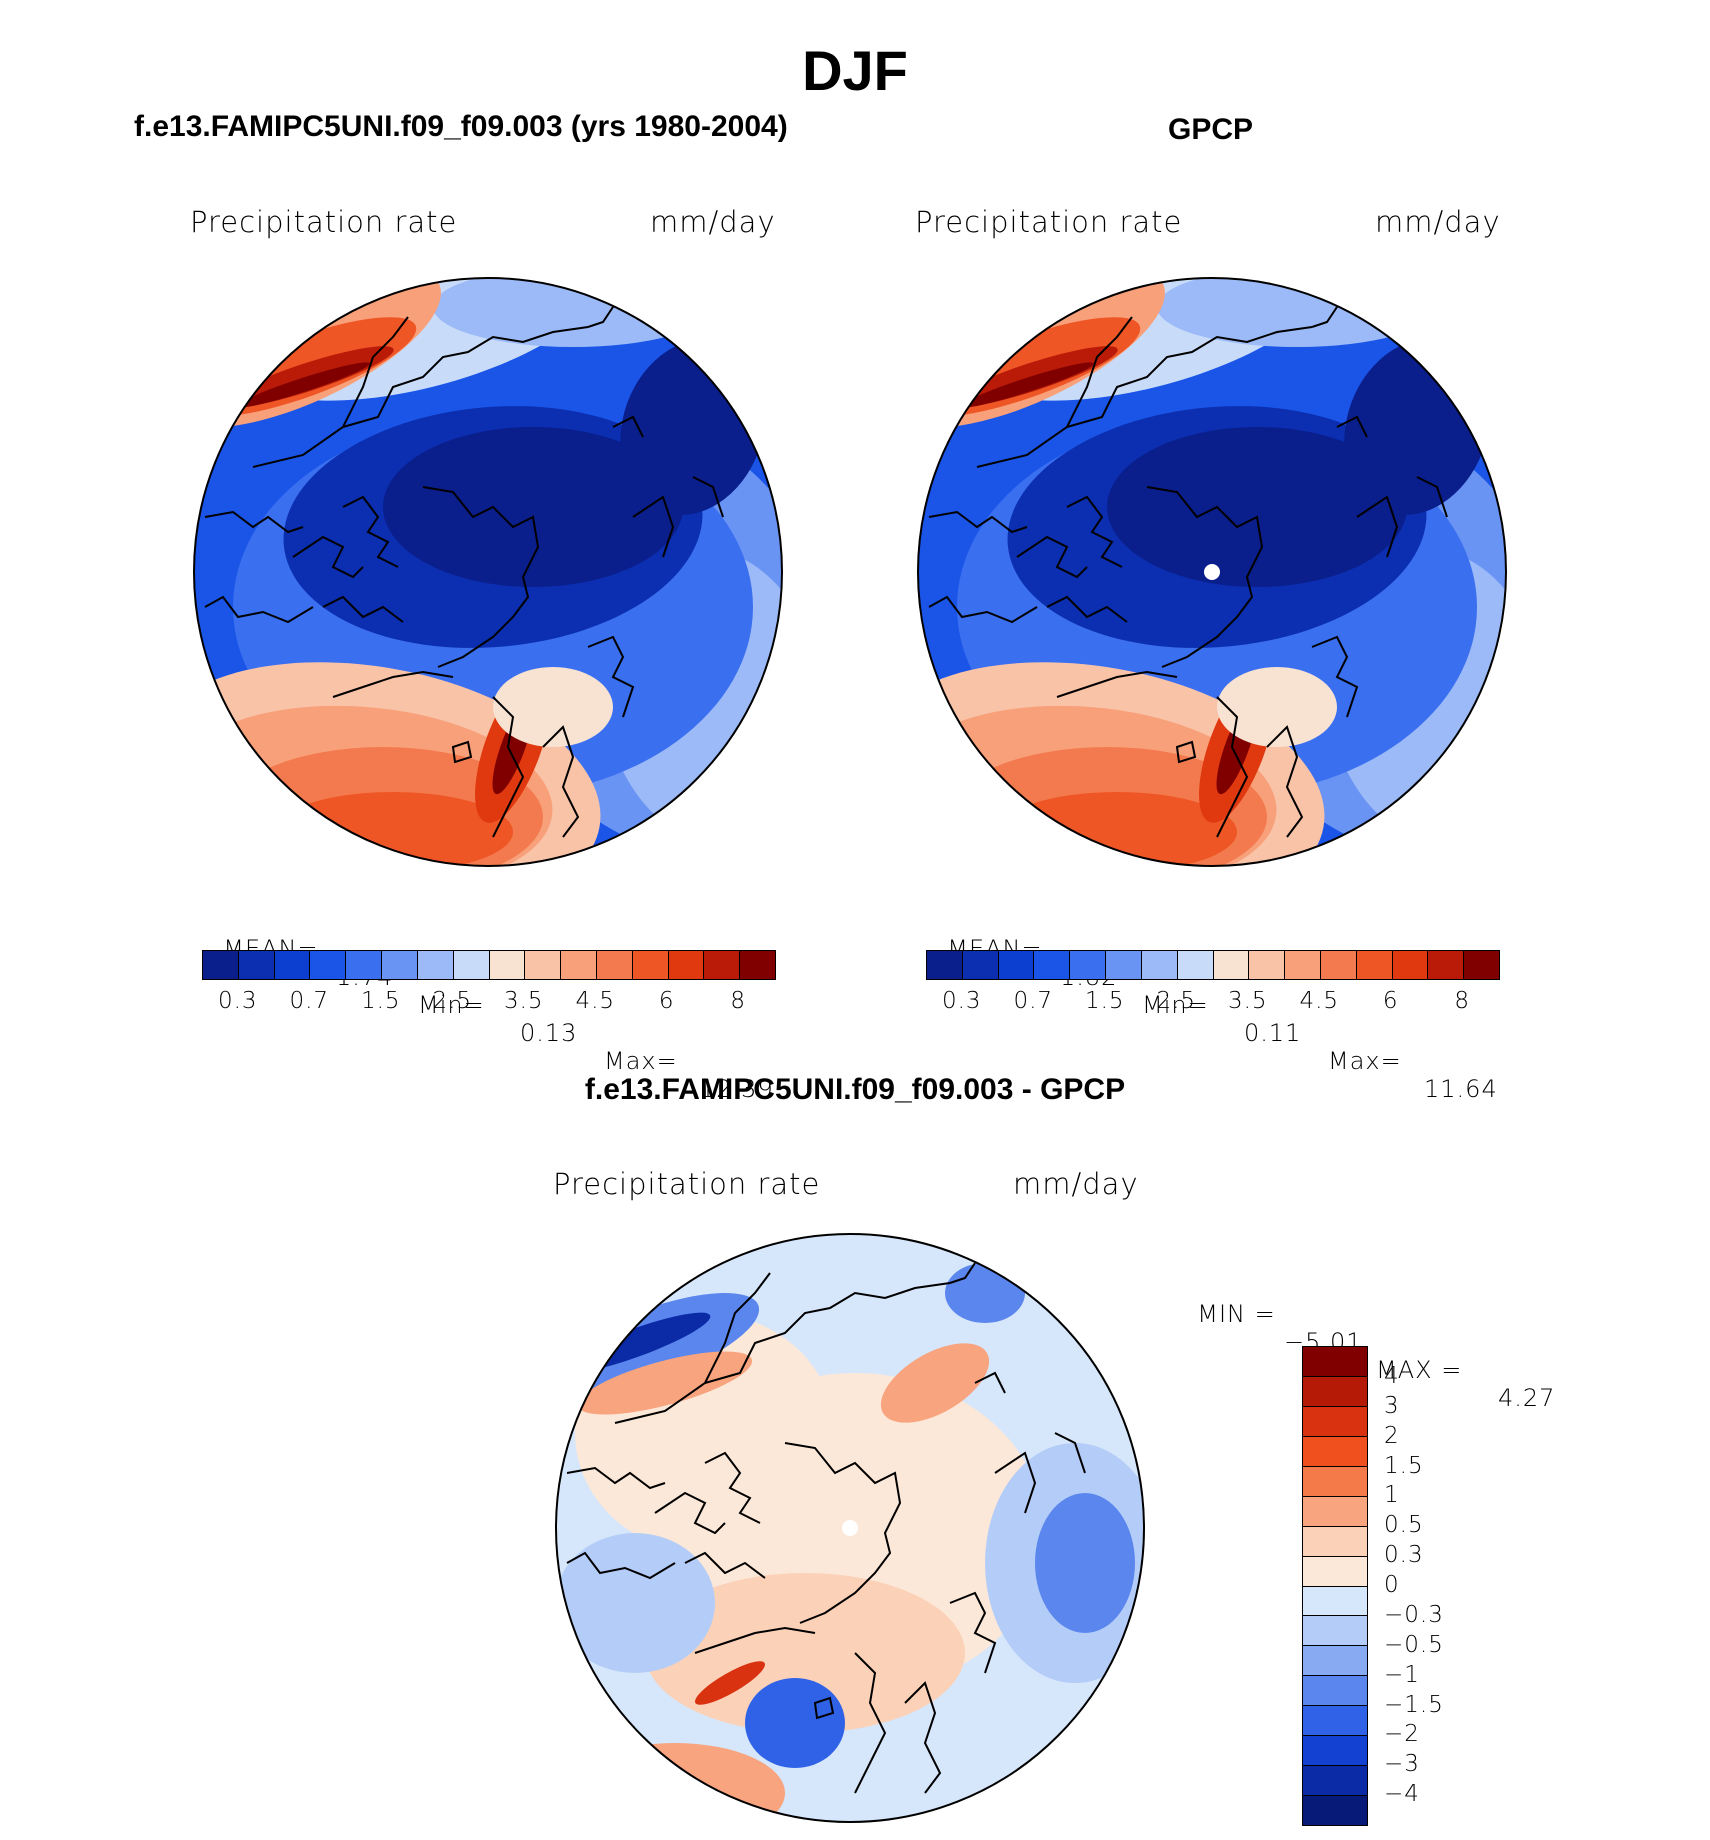 The image size is (1710, 1840). What do you see at coordinates (1049, 222) in the screenshot?
I see `panel2-variable: Precipitation rate` at bounding box center [1049, 222].